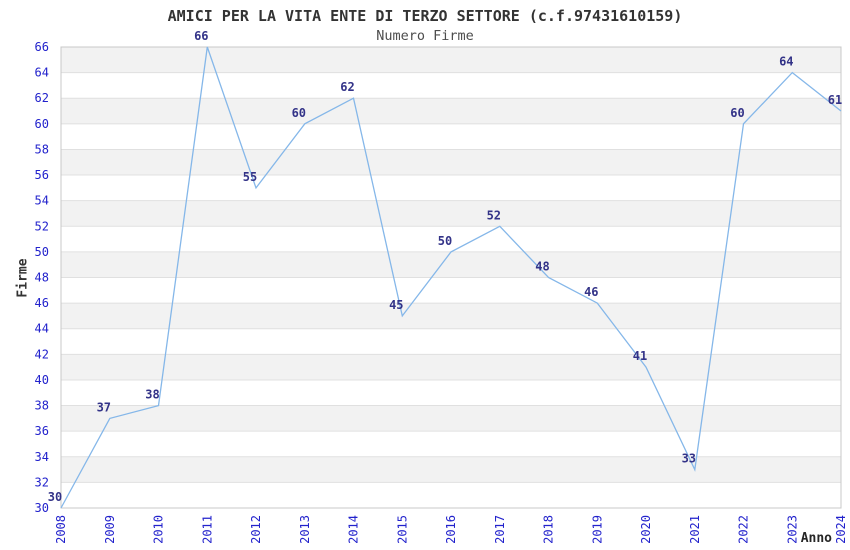  What do you see at coordinates (597, 529) in the screenshot?
I see `x-tick-label: 2019` at bounding box center [597, 529].